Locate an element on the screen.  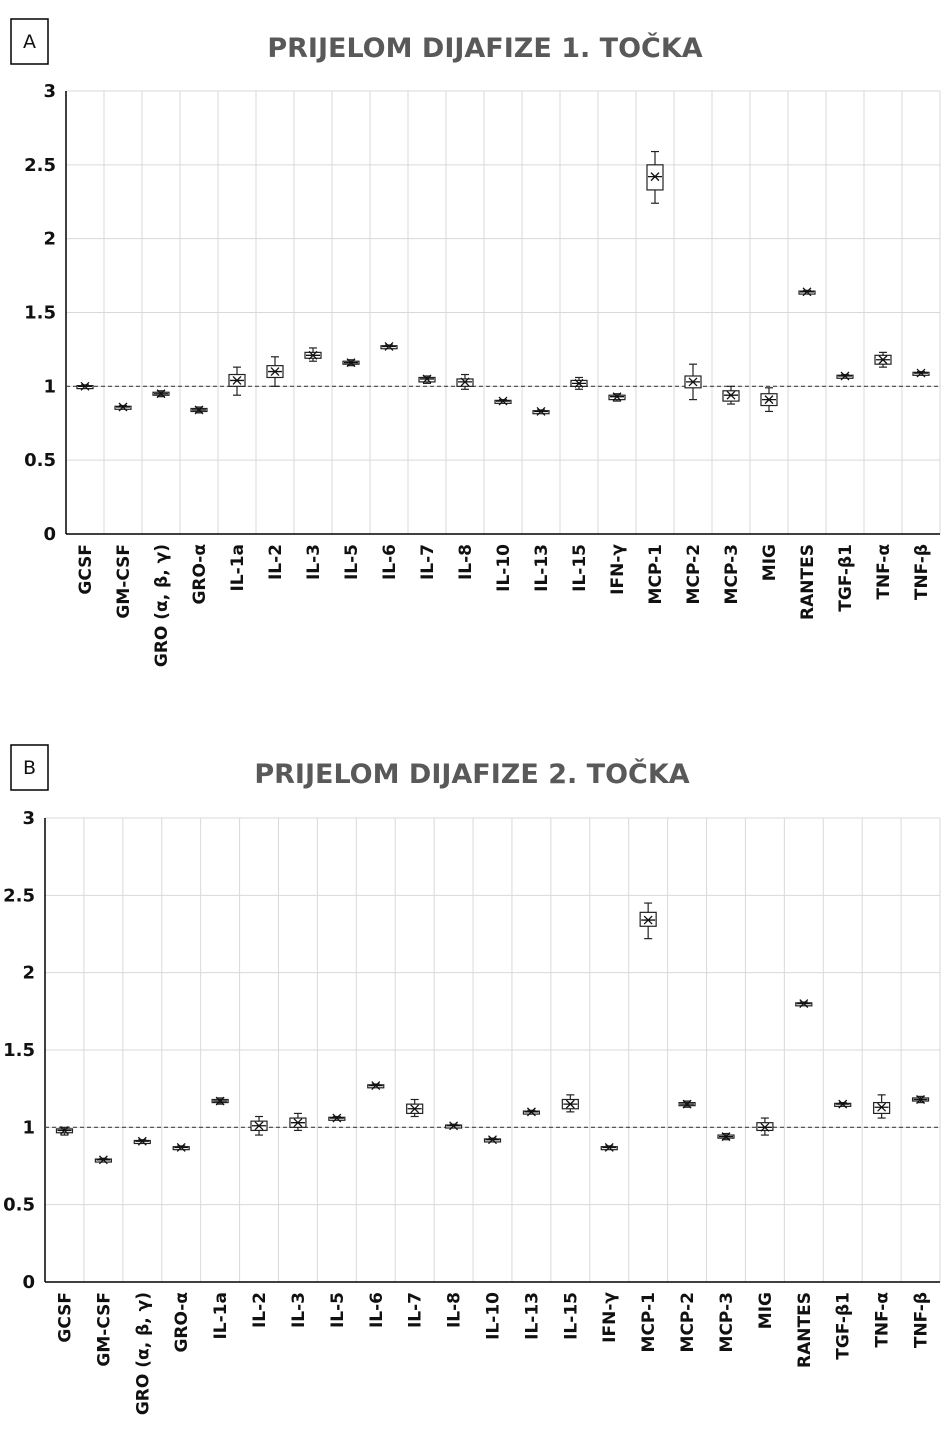
panel-label: B is located at coordinates (29, 768).